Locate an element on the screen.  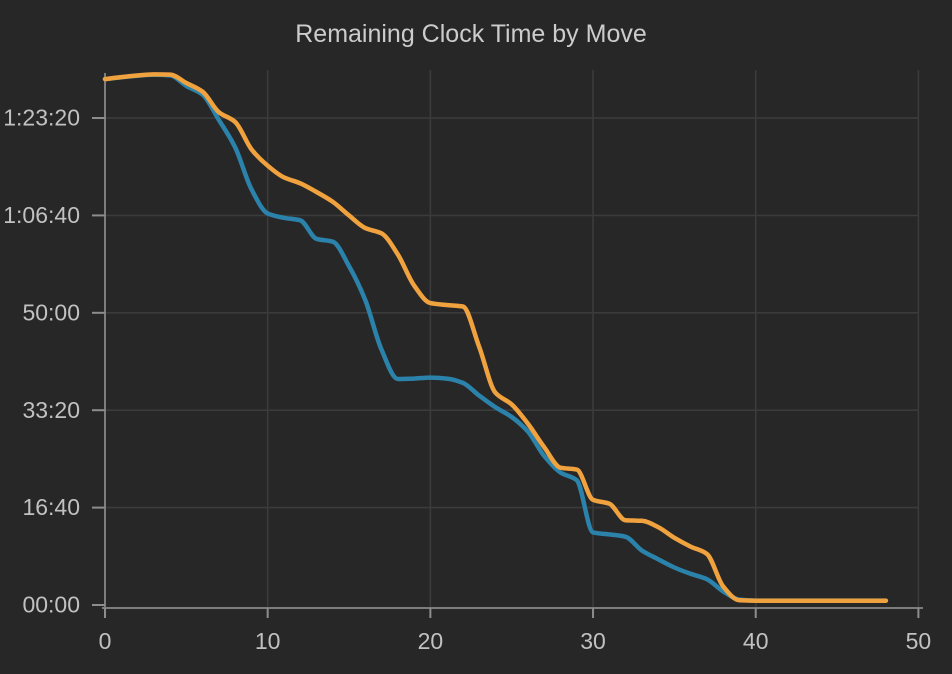
x-tick-label: 50 is located at coordinates (919, 641).